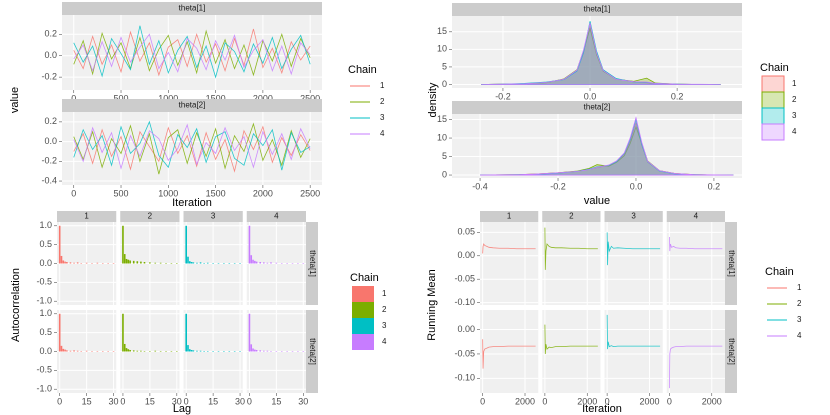 The height and width of the screenshot is (415, 830). Describe the element at coordinates (442, 49) in the screenshot. I see `y-tick-label: 10` at that location.